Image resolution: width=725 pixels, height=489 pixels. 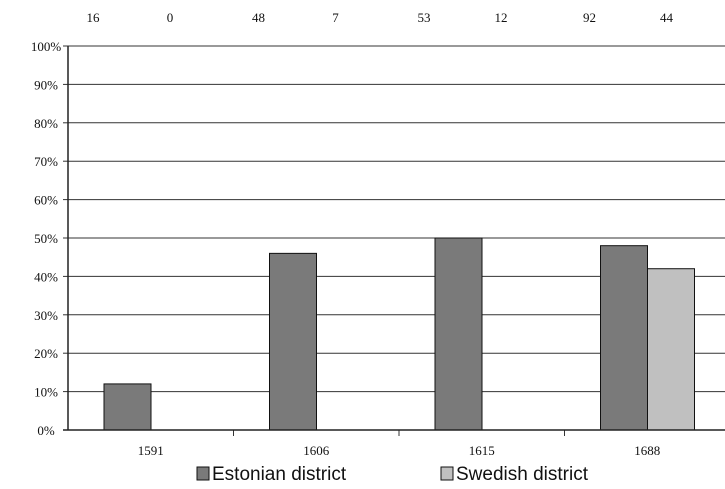 What do you see at coordinates (392, 474) in the screenshot?
I see `legend: Estonian district Swedish district` at bounding box center [392, 474].